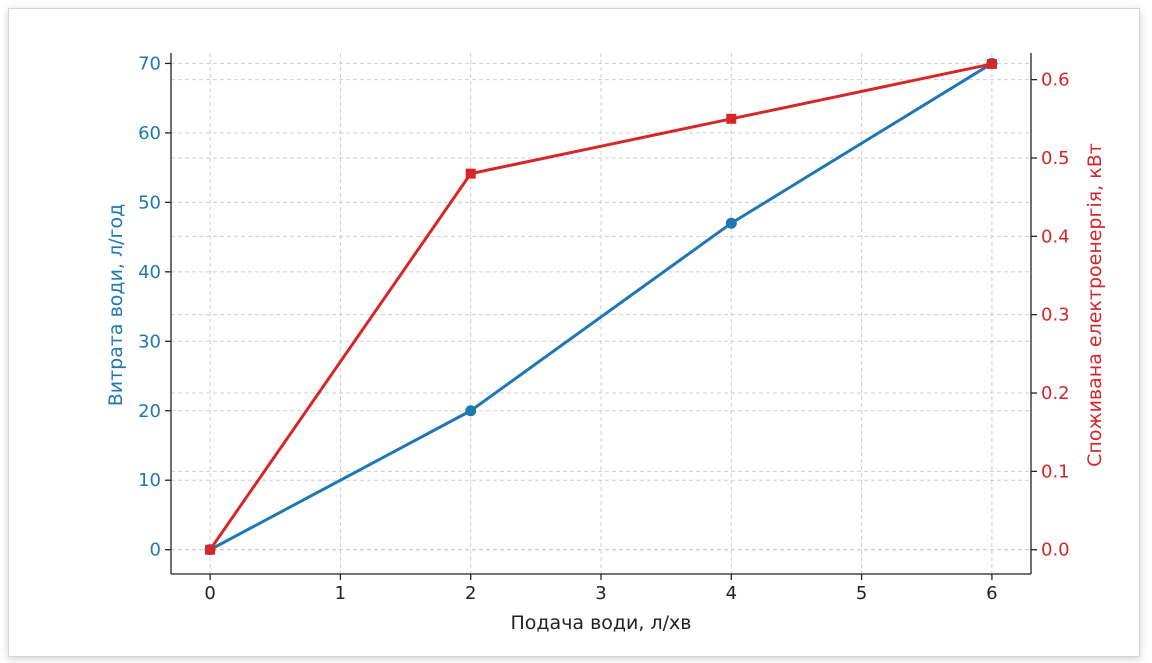 The width and height of the screenshot is (1152, 663). What do you see at coordinates (1095, 305) in the screenshot?
I see `y-right-axis-label: Споживана електроенергія, кВт` at bounding box center [1095, 305].